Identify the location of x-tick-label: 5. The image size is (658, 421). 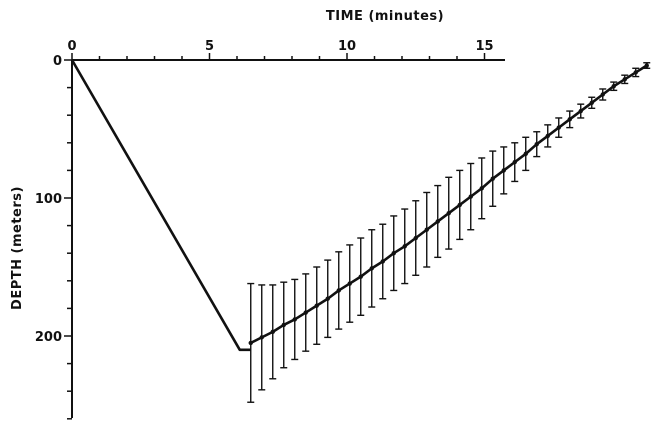
(209, 46).